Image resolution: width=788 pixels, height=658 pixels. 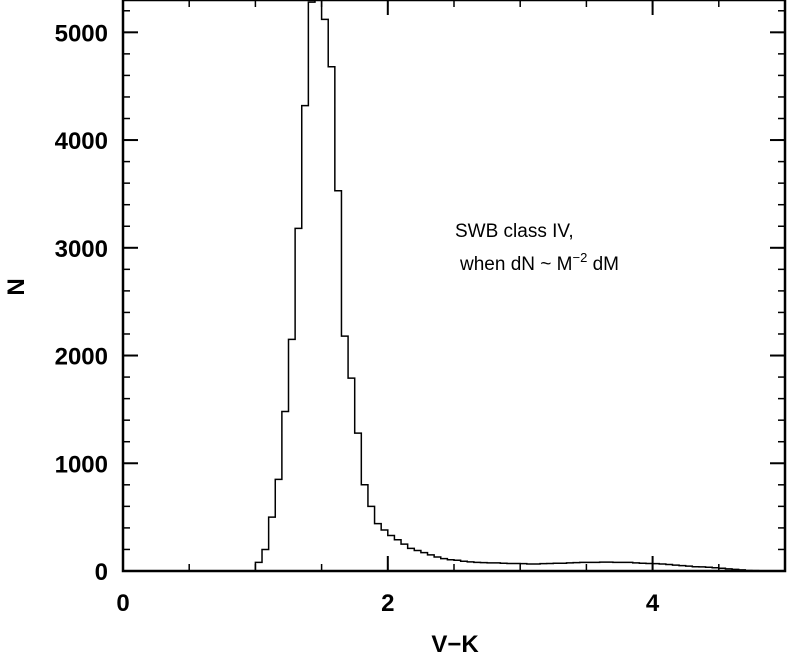 I want to click on annotation-line-2-suffix: dM, so click(x=603, y=264).